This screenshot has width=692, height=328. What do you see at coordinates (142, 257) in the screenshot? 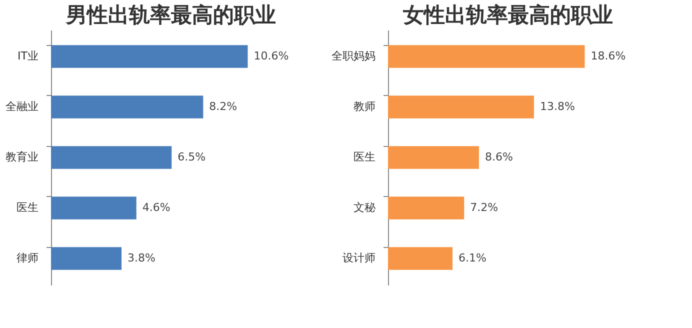
I see `data-label: 3.8%` at bounding box center [142, 257].